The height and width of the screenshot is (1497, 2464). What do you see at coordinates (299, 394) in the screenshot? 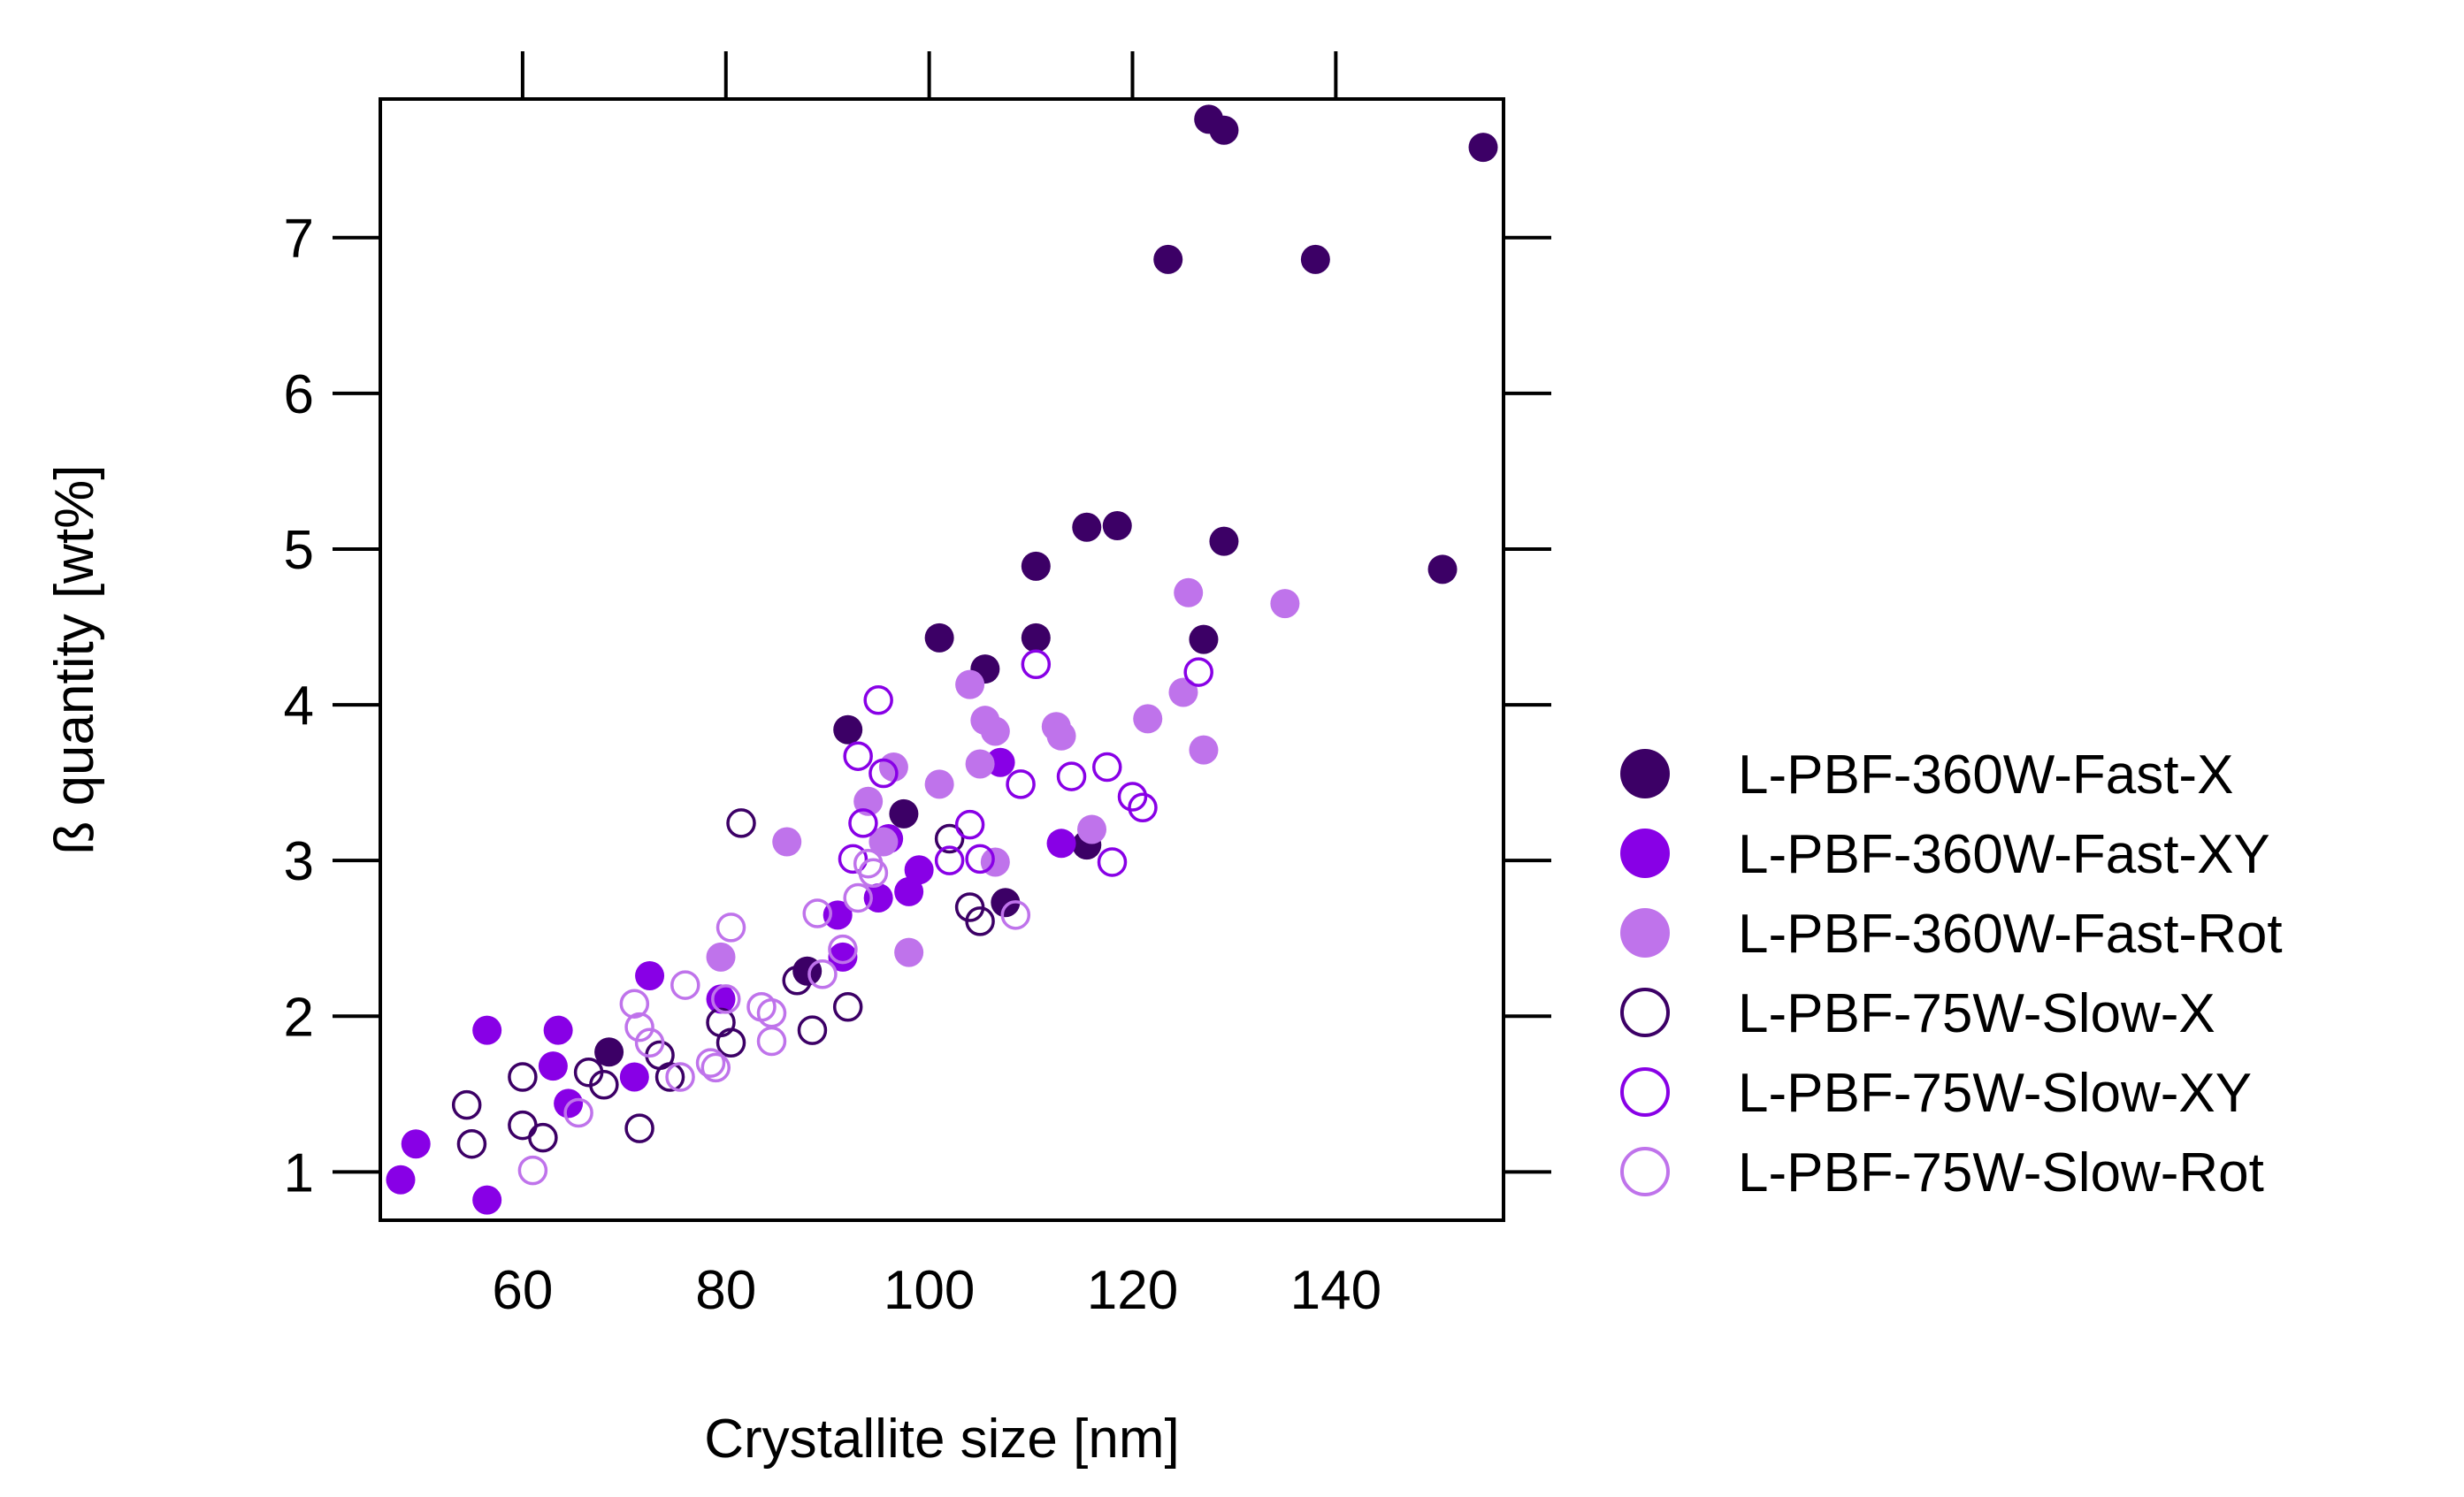
I see `y-tick-label-6: 6` at bounding box center [299, 394].